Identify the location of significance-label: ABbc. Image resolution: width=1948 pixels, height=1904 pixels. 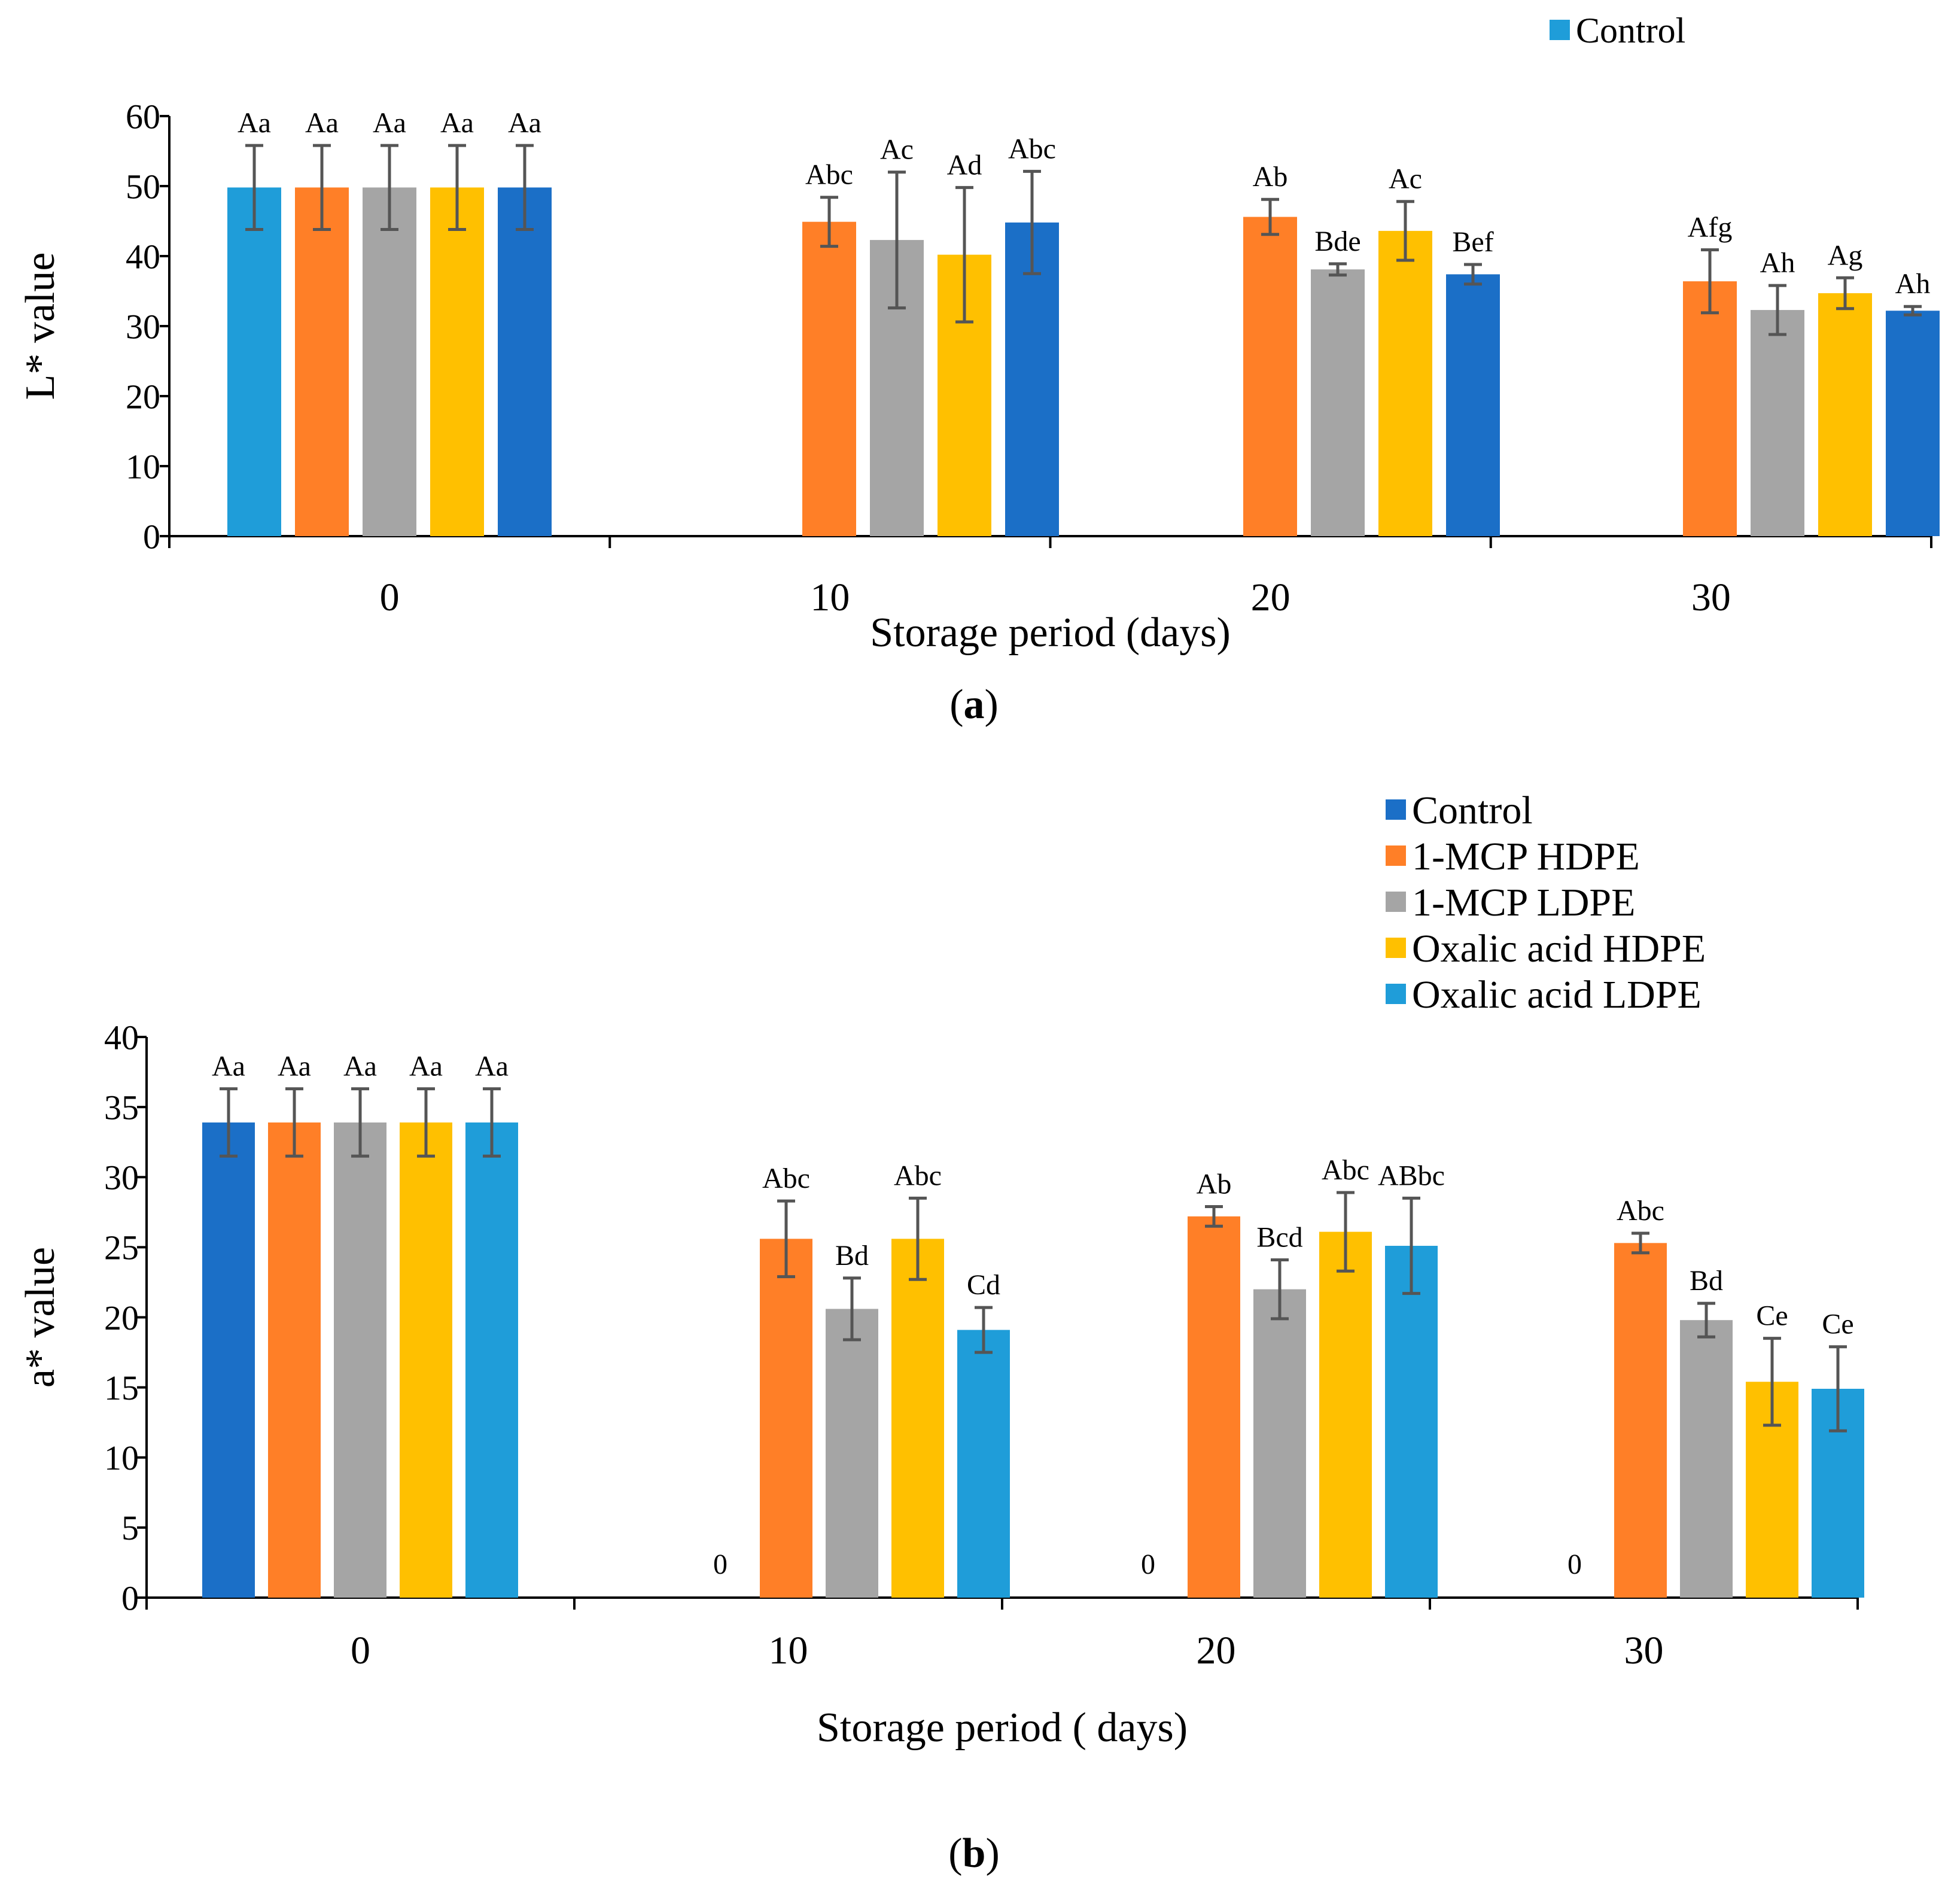
(1411, 1176).